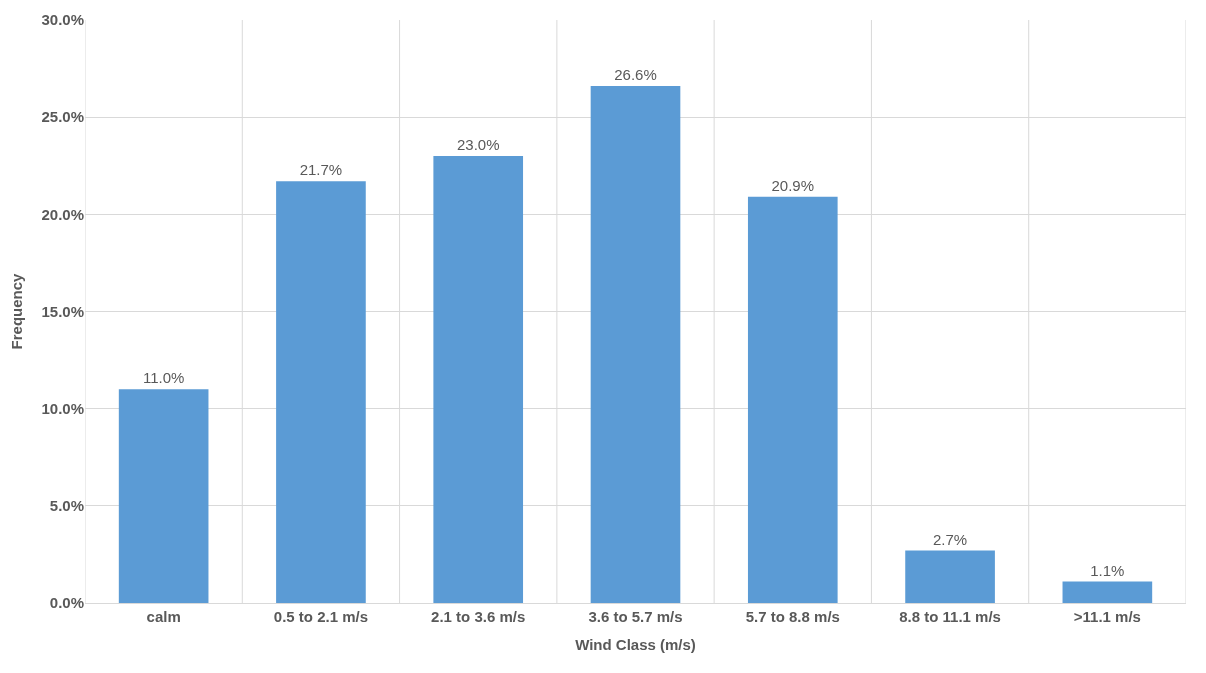  What do you see at coordinates (66, 603) in the screenshot?
I see `y-tick-label: 0.0%` at bounding box center [66, 603].